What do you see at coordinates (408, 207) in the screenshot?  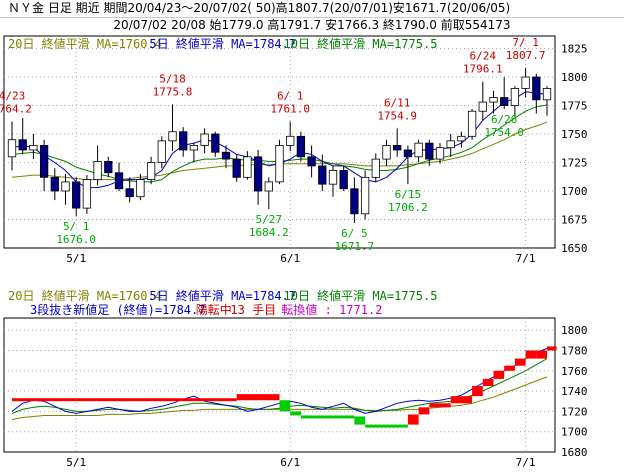 I see `annotation-value-8: 1706.2` at bounding box center [408, 207].